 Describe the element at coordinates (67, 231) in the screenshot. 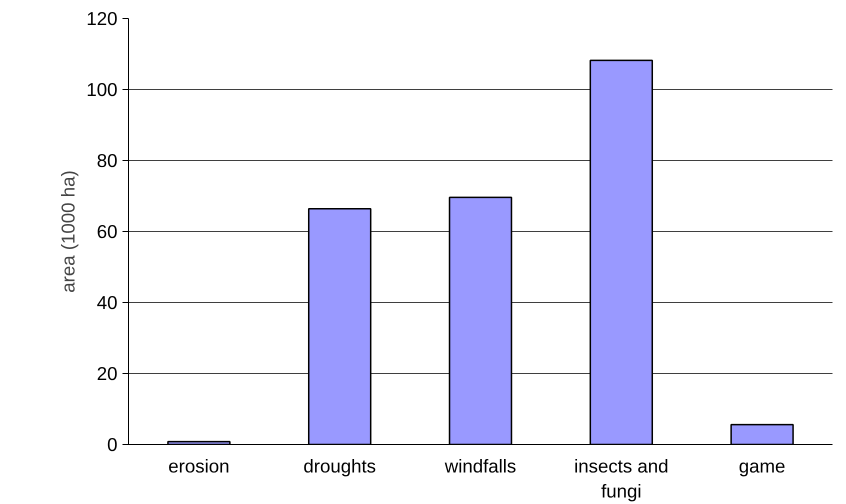

I see `y-axis-title: area (1000 ha)` at that location.